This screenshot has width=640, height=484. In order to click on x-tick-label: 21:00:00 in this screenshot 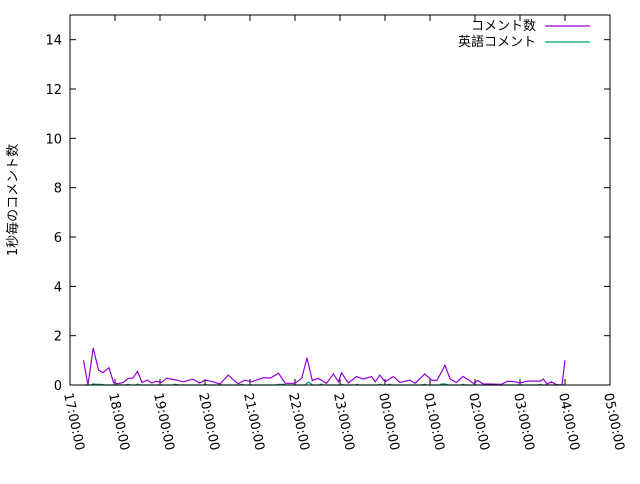, I will do `click(253, 422)`.